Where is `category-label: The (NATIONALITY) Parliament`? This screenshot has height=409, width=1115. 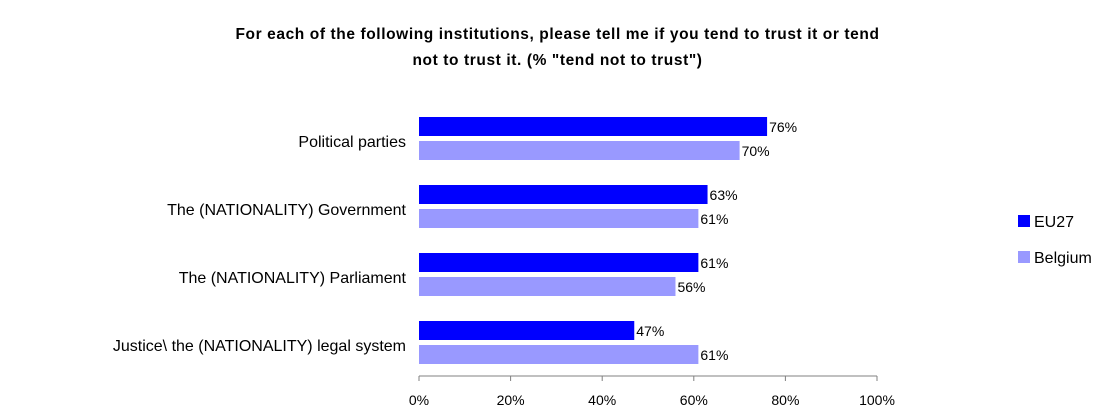 category-label: The (NATIONALITY) Parliament is located at coordinates (293, 278).